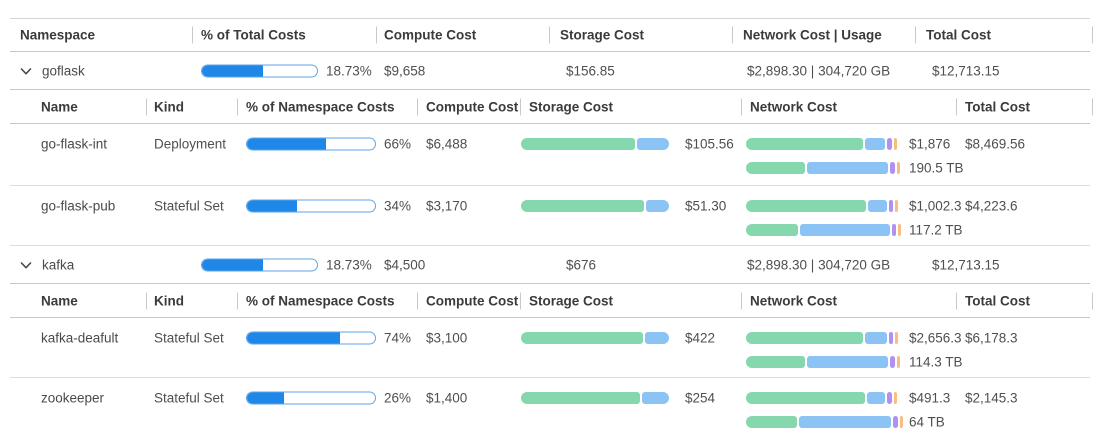  Describe the element at coordinates (700, 338) in the screenshot. I see `storage-cost-value: $422` at that location.